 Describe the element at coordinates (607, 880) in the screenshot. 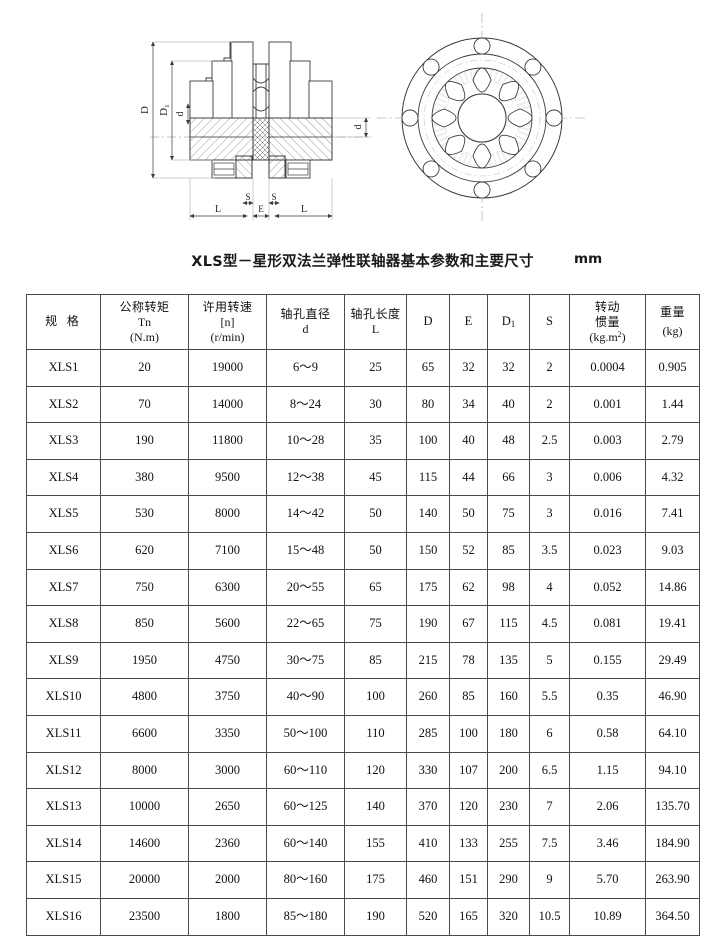

I see `cell-inert: 5.70` at that location.